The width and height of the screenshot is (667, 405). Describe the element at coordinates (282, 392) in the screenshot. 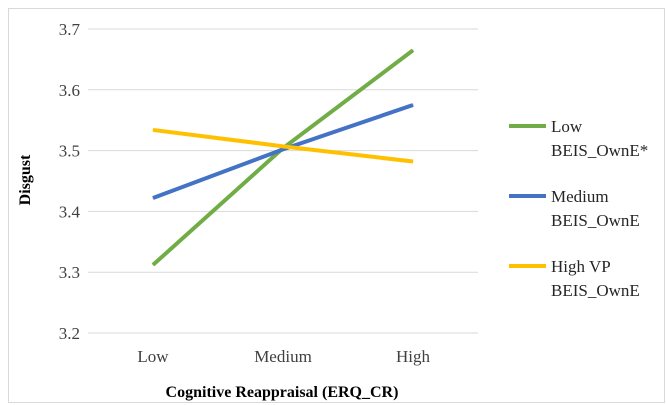

I see `x-axis-title: Cognitive Reappraisal (ERQ_CR)` at that location.